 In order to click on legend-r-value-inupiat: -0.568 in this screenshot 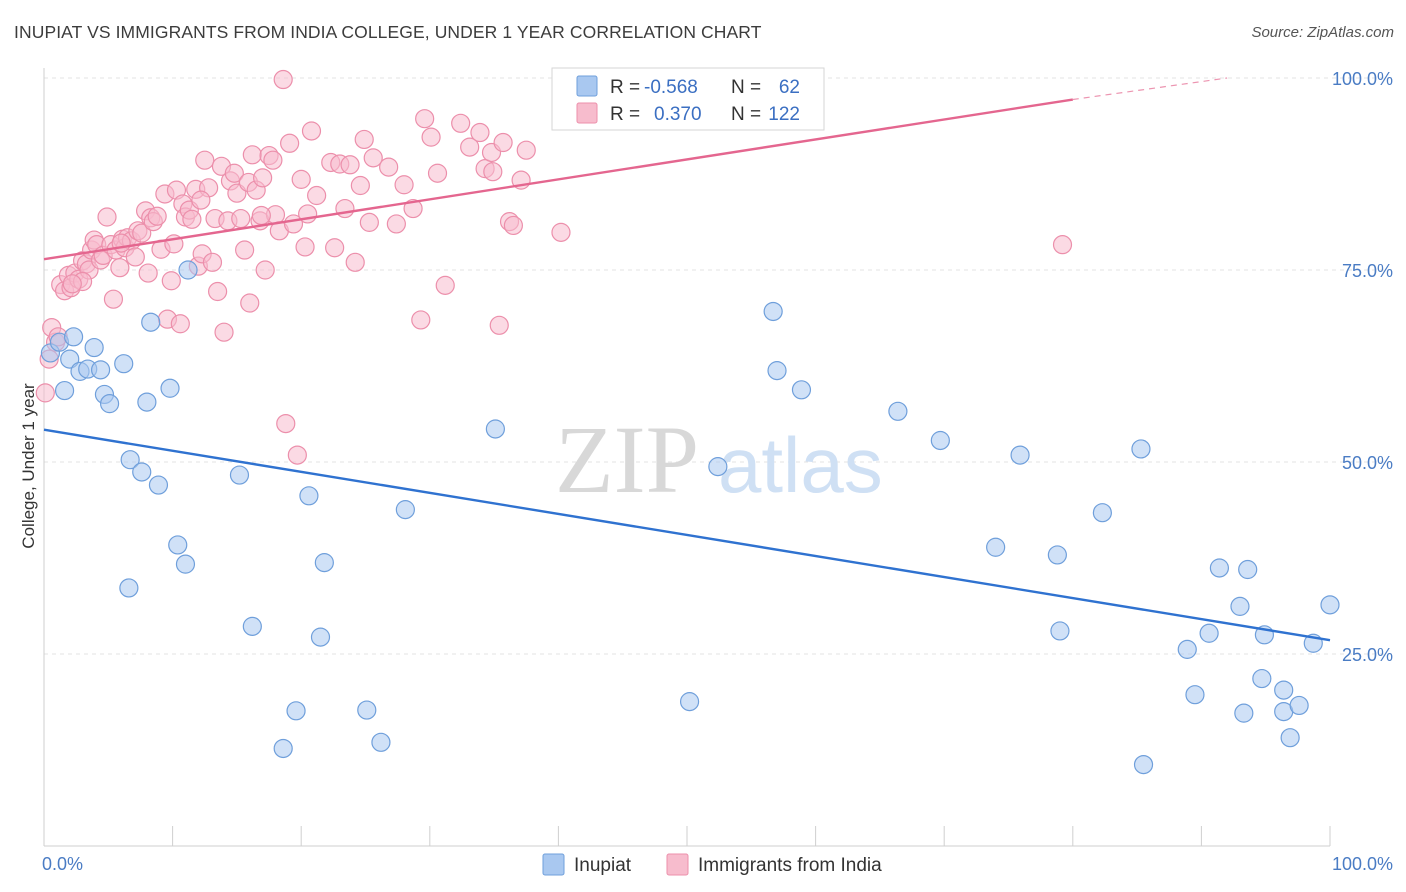, I will do `click(671, 87)`.